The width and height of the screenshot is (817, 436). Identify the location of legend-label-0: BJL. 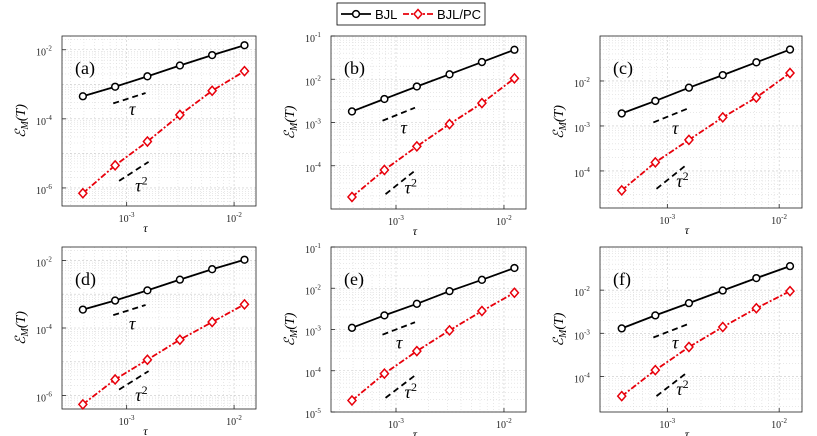
(386, 14).